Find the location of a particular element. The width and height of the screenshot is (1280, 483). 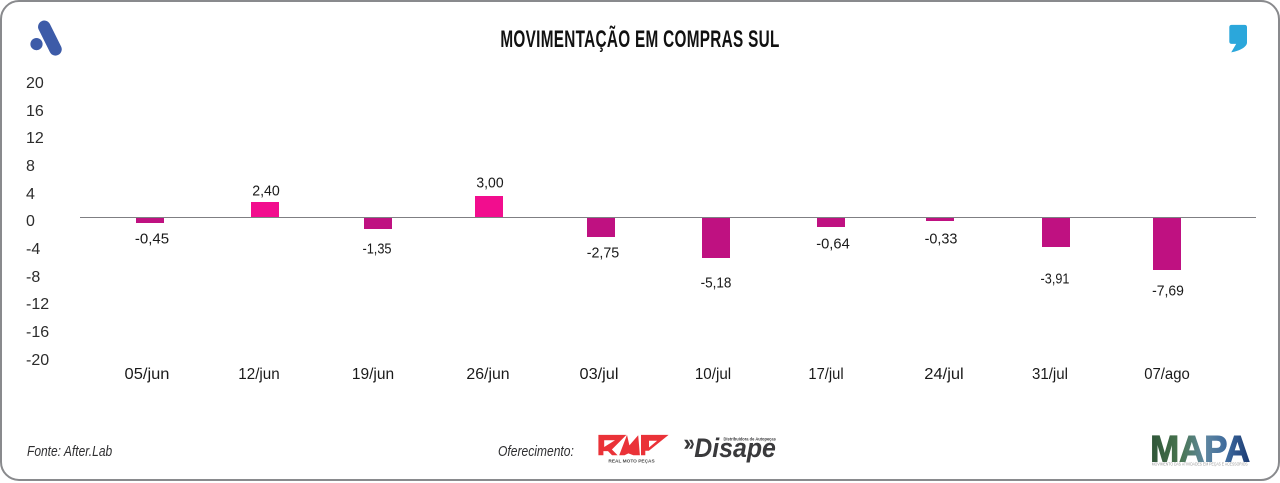

svg-text: Disape is located at coordinates (735, 448).